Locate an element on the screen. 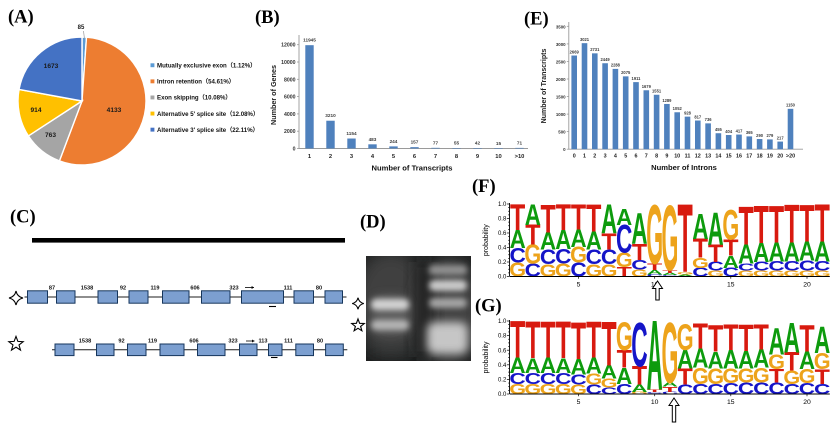  svg-text: 1538 is located at coordinates (87, 289).